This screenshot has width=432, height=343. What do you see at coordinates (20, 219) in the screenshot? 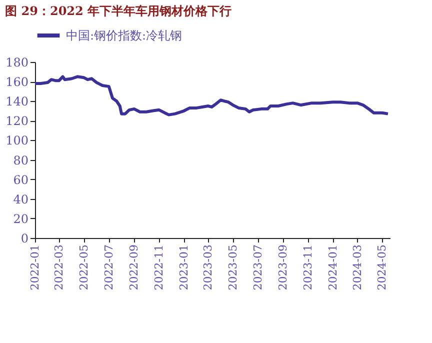
I see `y-tick-label: 20` at bounding box center [20, 219].